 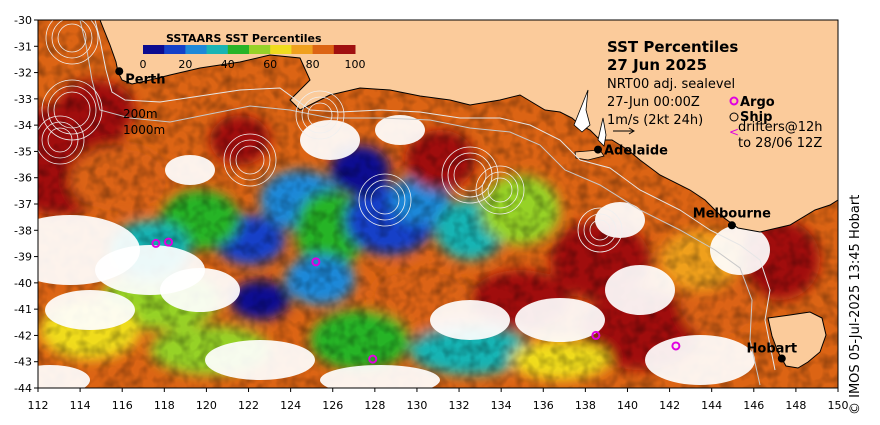 What do you see at coordinates (228, 64) in the screenshot?
I see `colorbar-tick-label: 40` at bounding box center [228, 64].